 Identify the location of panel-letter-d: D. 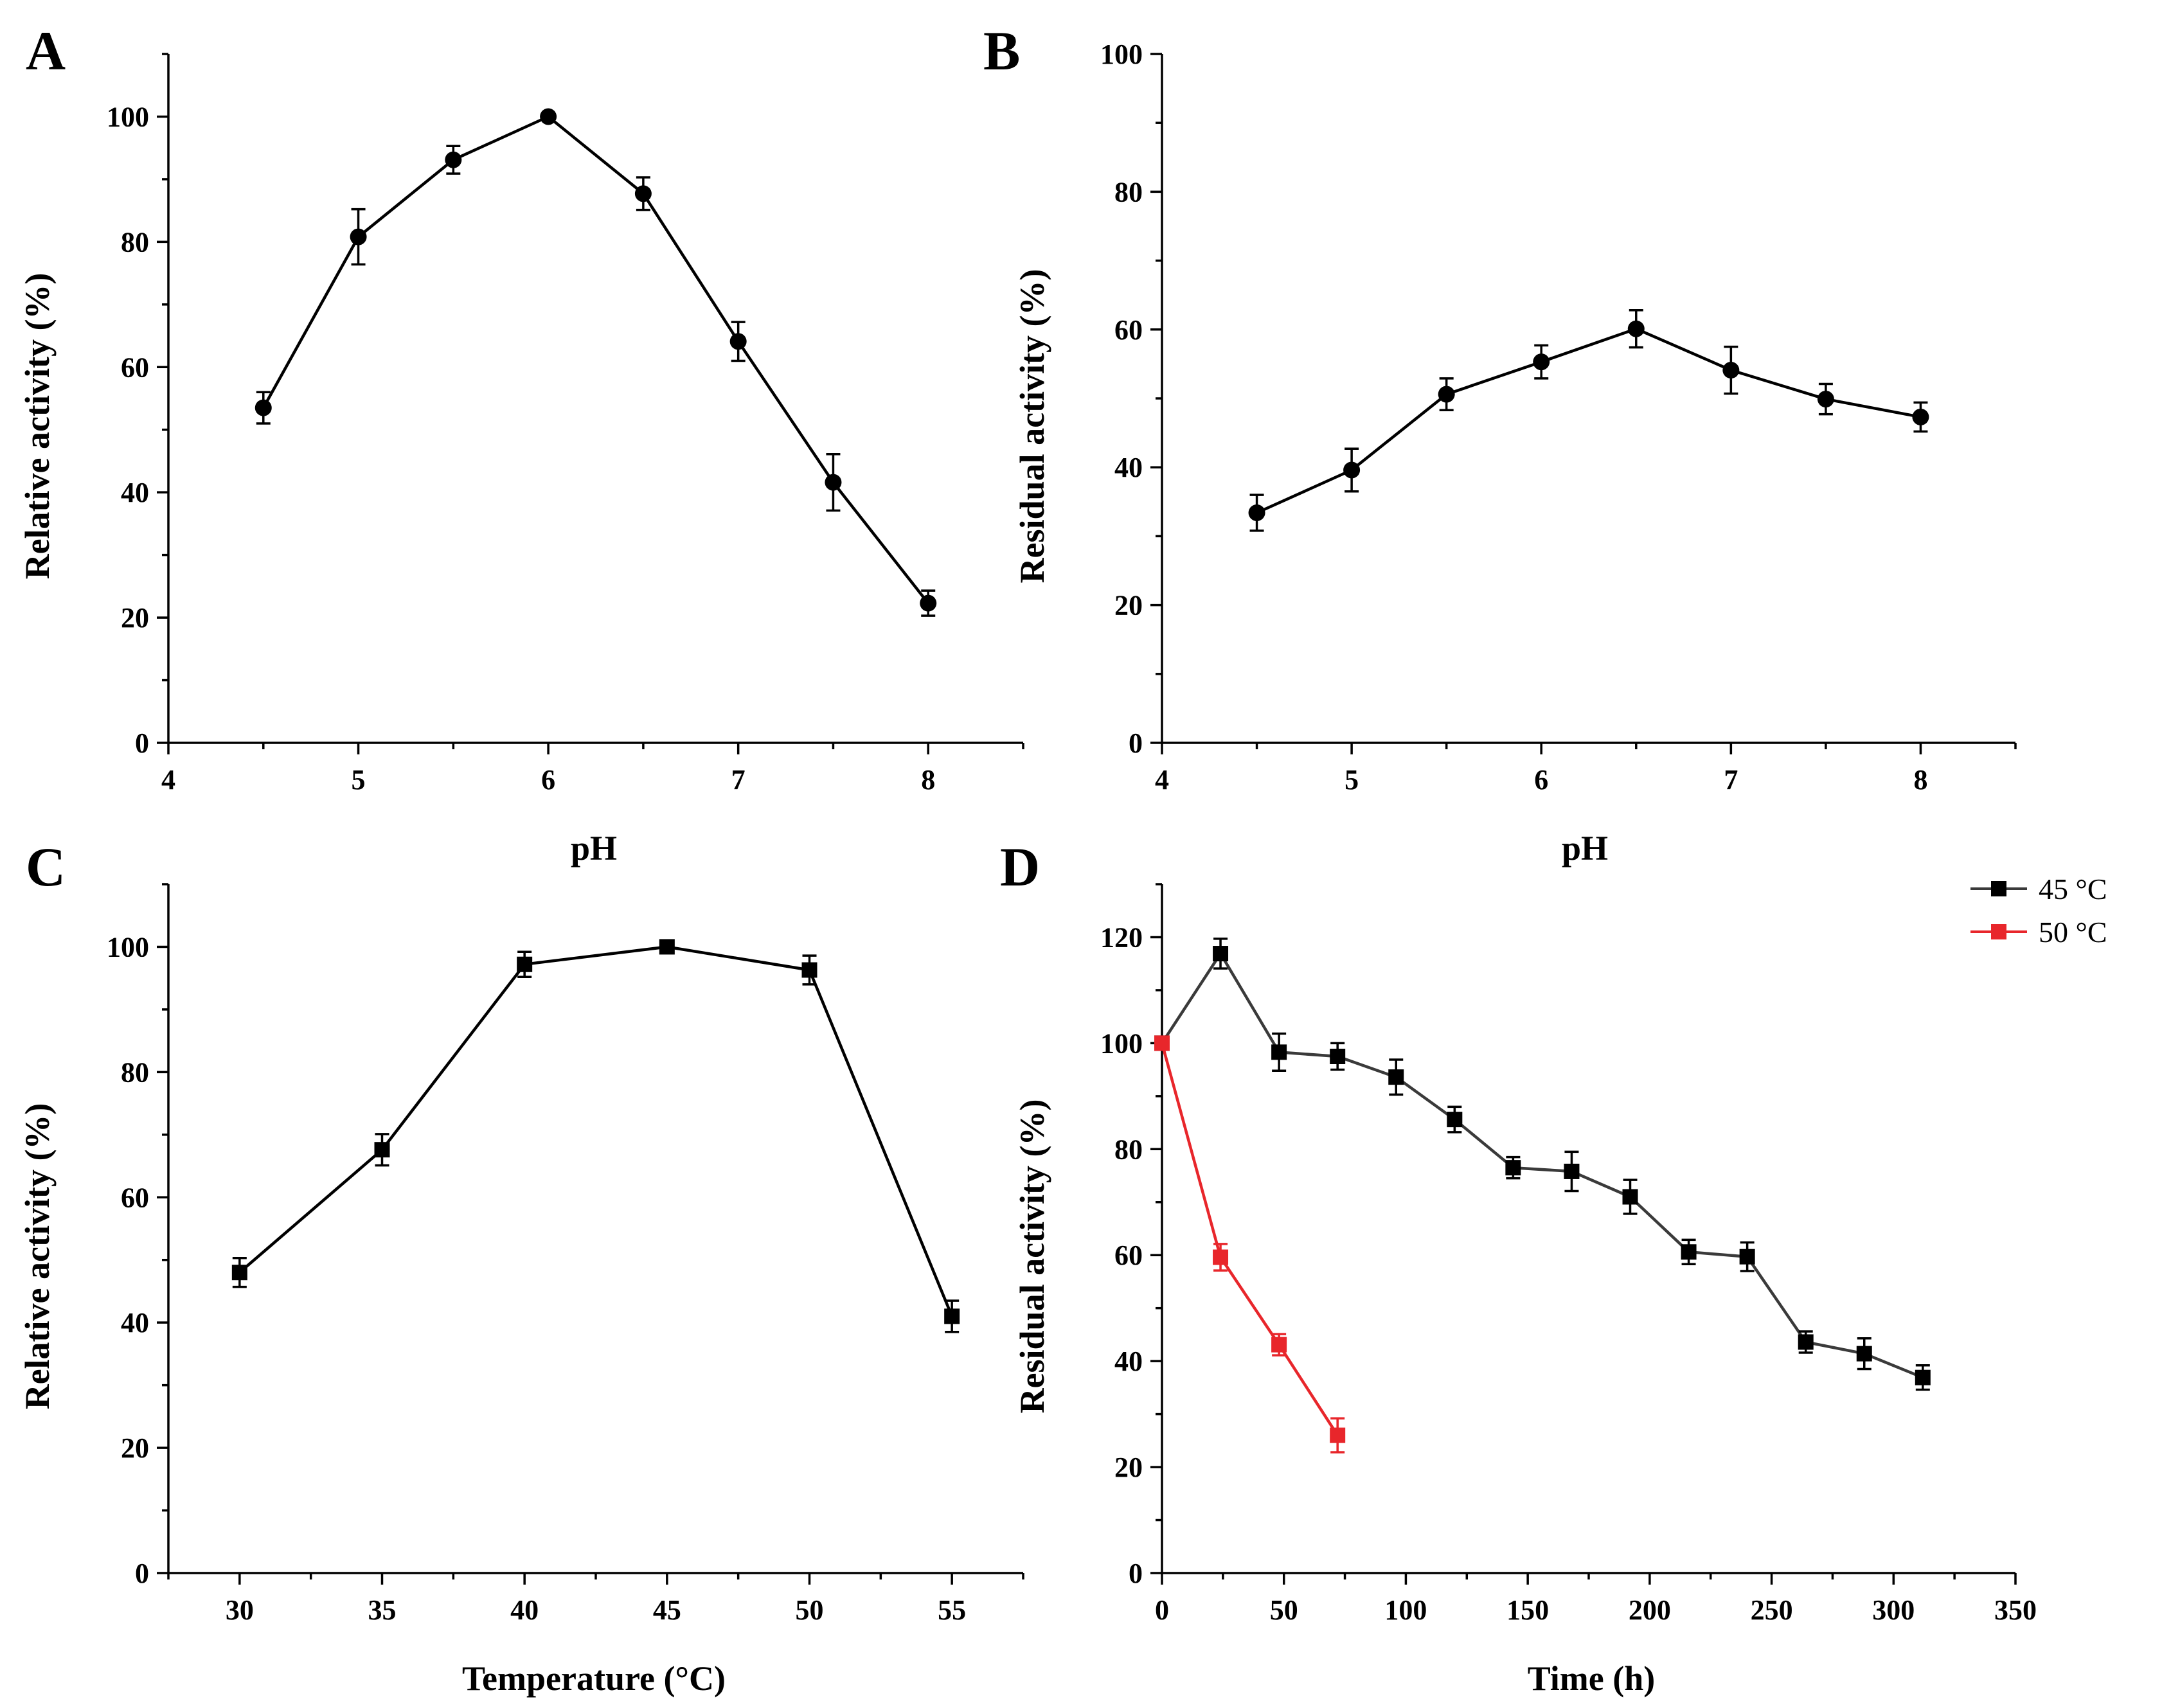
(1020, 867).